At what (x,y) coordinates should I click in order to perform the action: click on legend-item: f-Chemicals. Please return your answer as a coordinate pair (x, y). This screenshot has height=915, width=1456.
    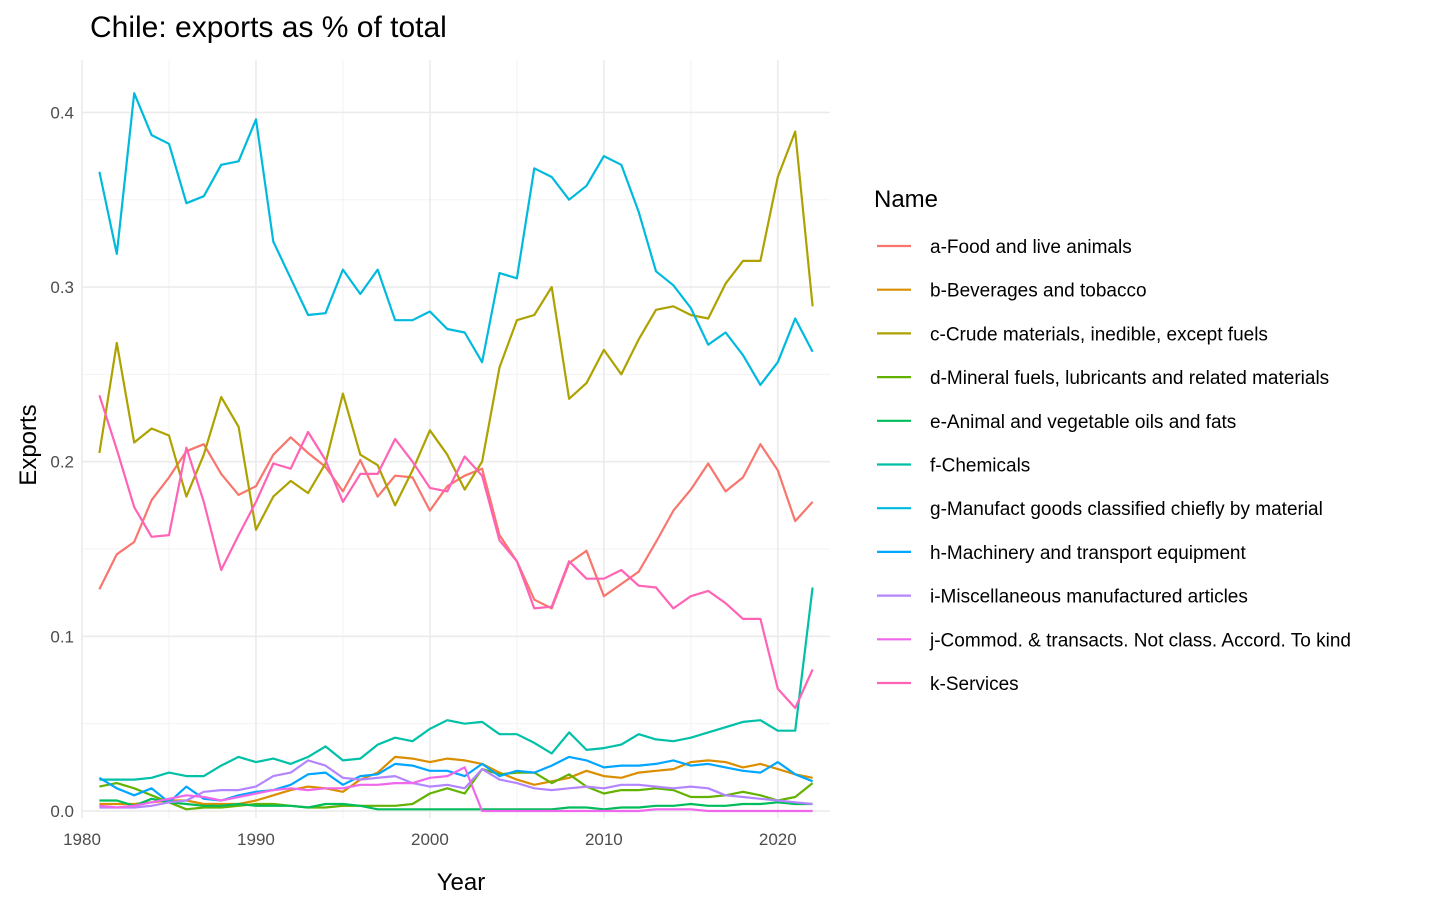
    Looking at the image, I should click on (953, 466).